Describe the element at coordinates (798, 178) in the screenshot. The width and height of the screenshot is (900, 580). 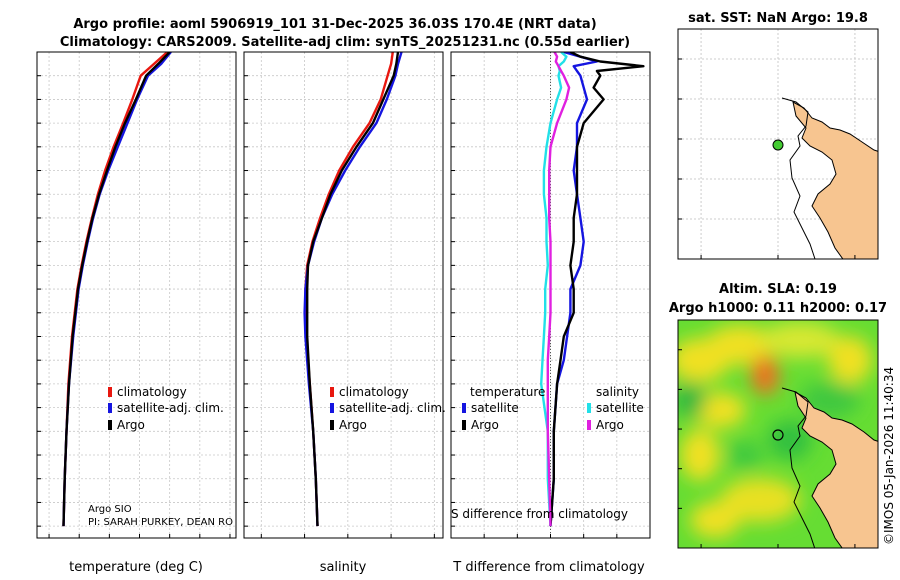
I see `sst-map-isobath` at that location.